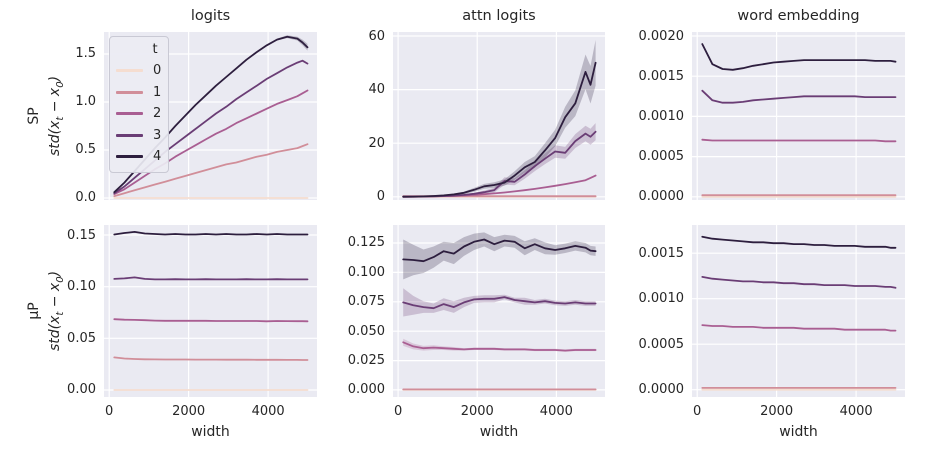 The width and height of the screenshot is (946, 454). Describe the element at coordinates (81, 390) in the screenshot. I see `y-tick-label: 0.00` at that location.